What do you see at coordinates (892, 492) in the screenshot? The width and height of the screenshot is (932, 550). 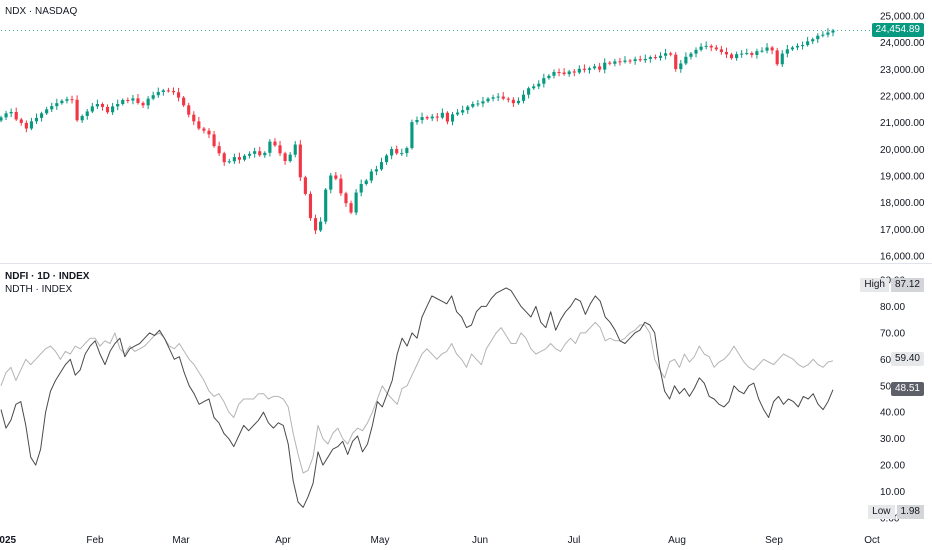 I see `indicator-tick-label: 10.00` at bounding box center [892, 492].